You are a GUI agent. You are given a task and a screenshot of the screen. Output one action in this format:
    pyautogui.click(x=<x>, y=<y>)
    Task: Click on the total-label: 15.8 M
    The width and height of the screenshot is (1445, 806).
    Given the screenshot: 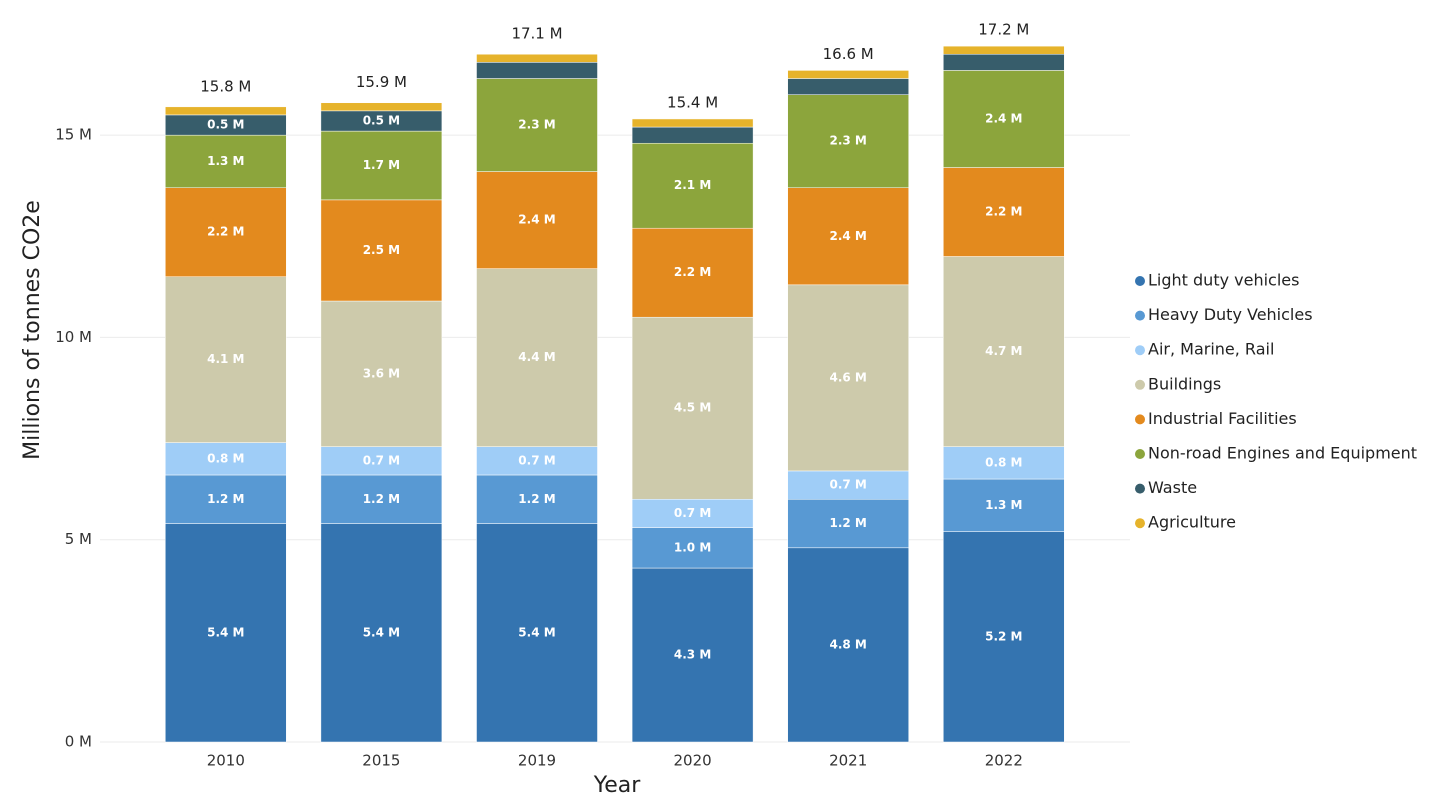 What is the action you would take?
    pyautogui.click(x=225, y=86)
    